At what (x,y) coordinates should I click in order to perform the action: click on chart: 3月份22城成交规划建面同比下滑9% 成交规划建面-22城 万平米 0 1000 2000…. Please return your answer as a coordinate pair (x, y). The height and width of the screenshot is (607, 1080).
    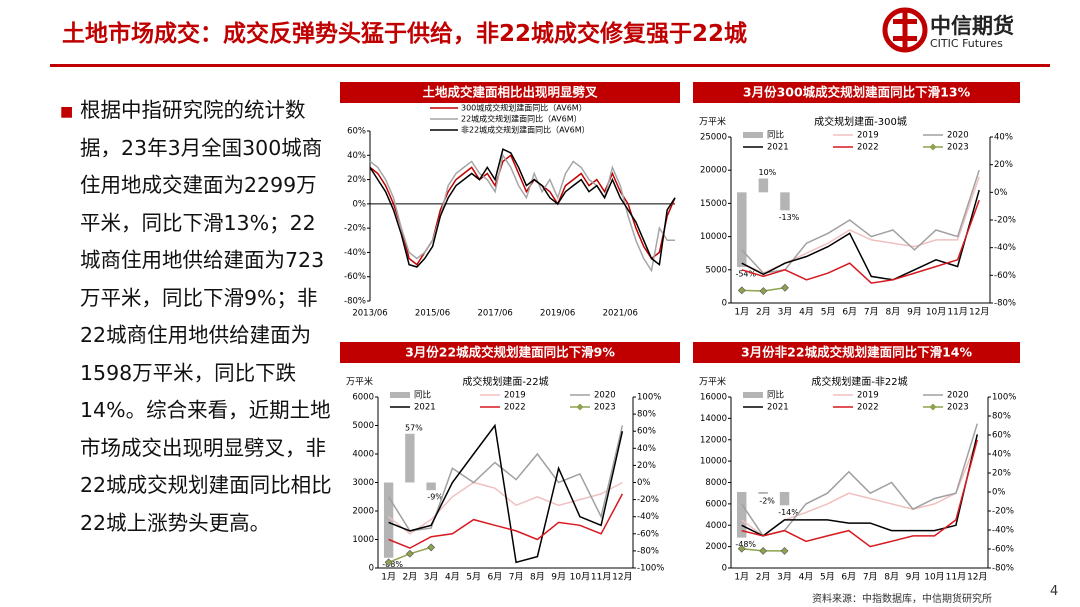
    Looking at the image, I should click on (510, 462).